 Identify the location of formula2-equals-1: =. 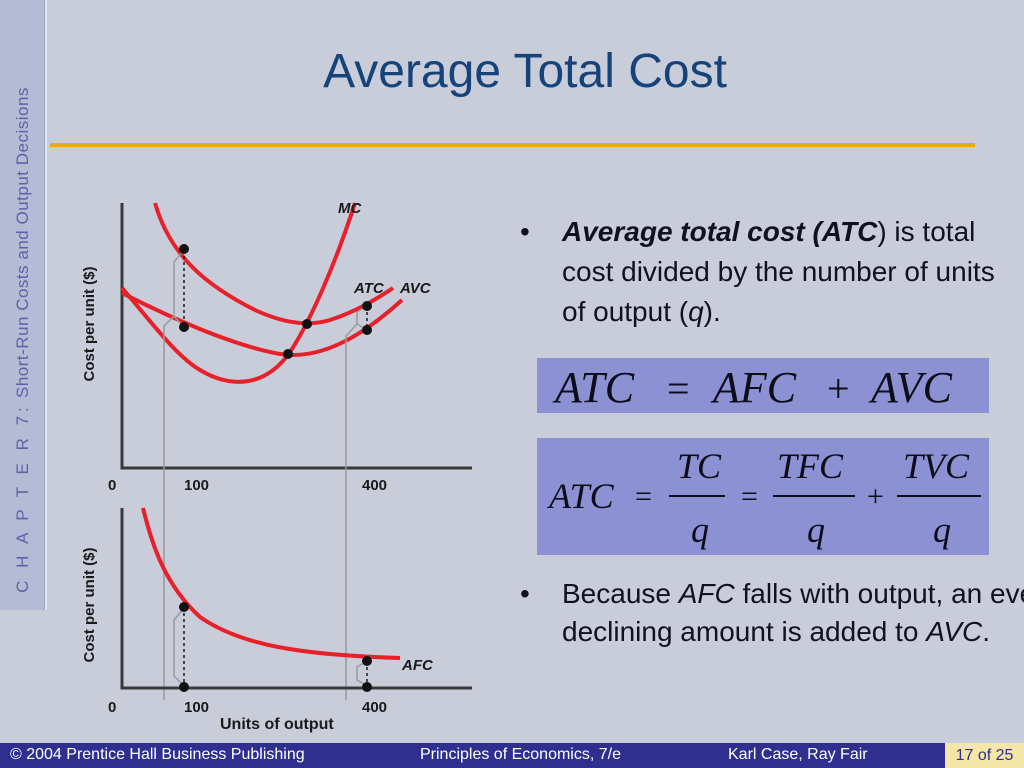
(643, 496).